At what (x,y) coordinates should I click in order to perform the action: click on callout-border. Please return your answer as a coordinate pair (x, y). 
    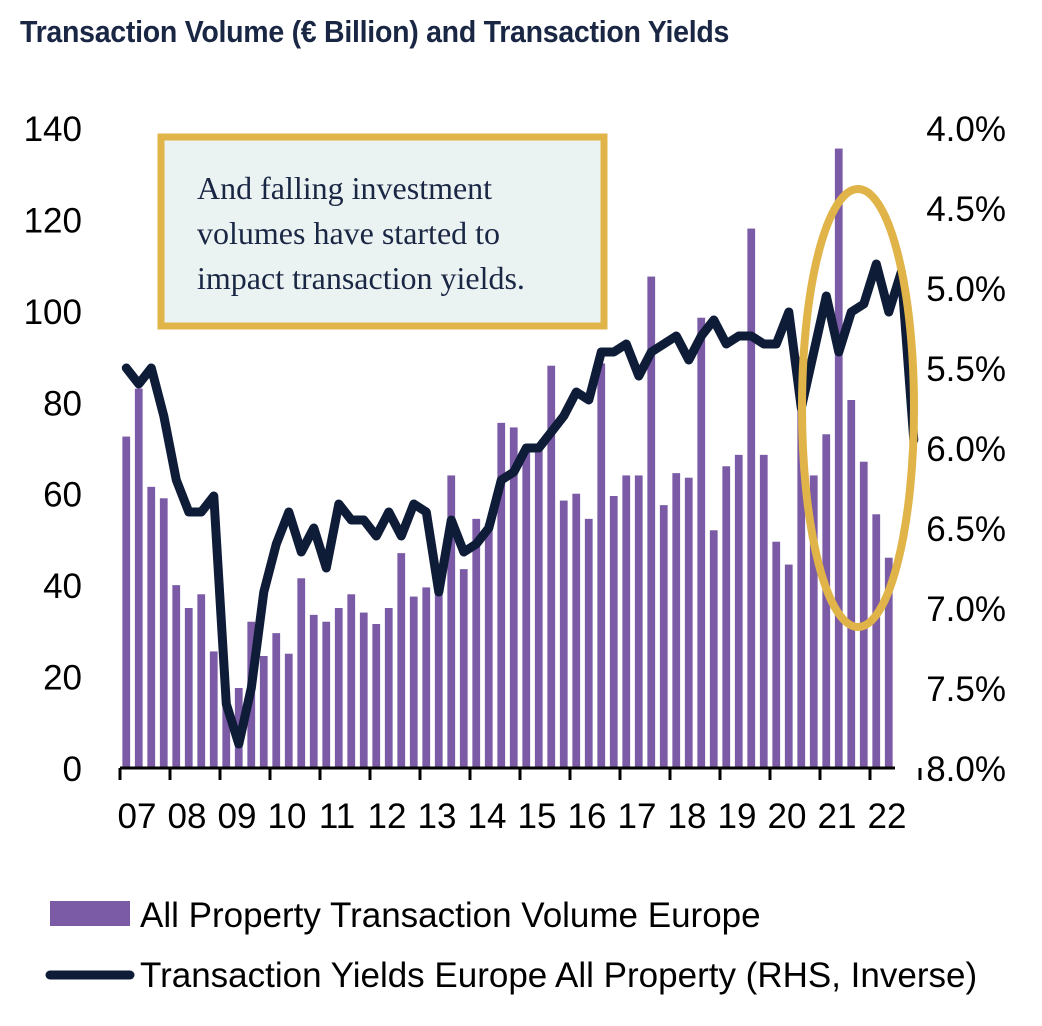
    Looking at the image, I should click on (382, 231).